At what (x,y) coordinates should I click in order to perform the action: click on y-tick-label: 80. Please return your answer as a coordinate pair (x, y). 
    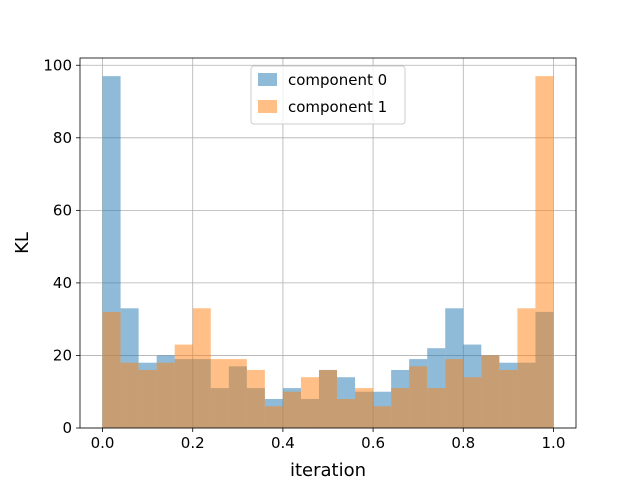
    Looking at the image, I should click on (62, 138).